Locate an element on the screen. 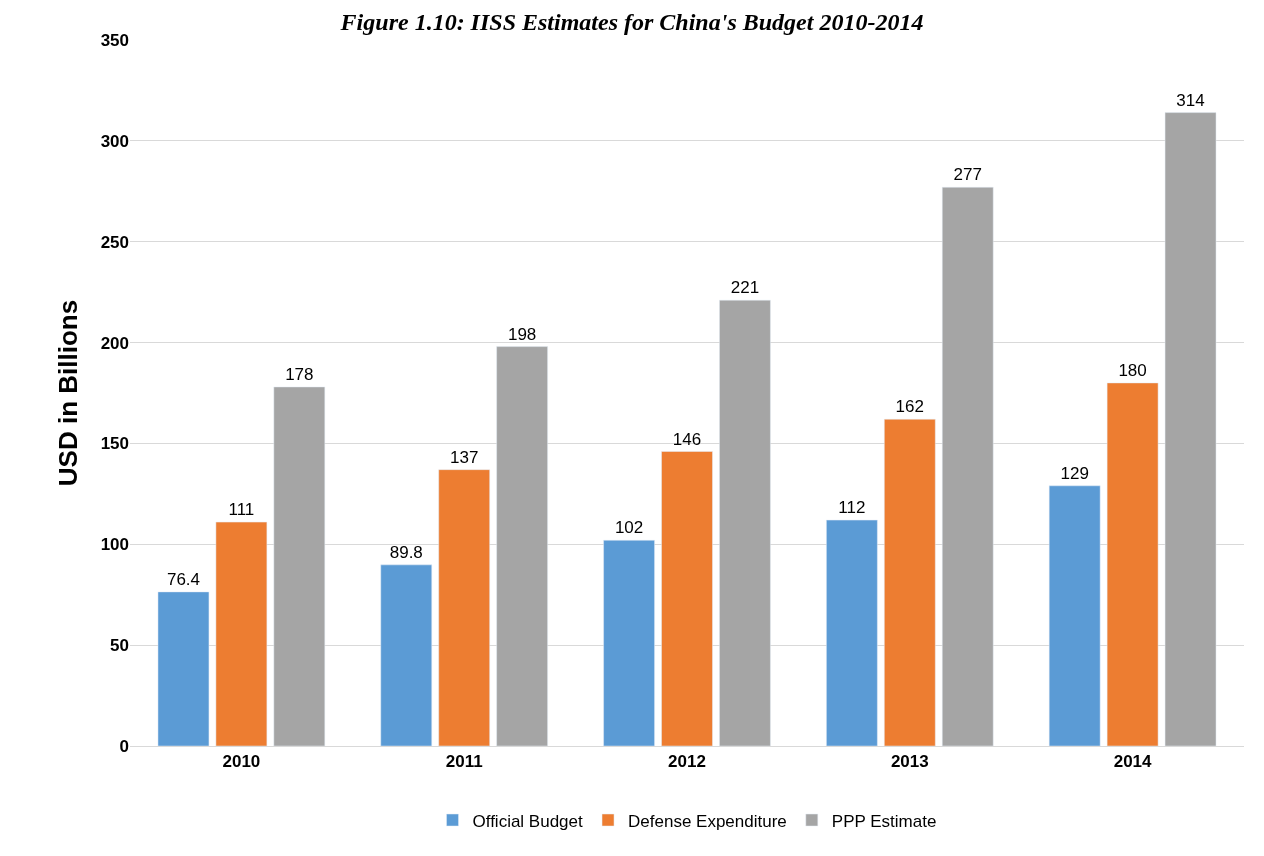 This screenshot has width=1264, height=856. chart-title: Figure 1.10: IISS Estimates for China's Budget 2010-2014 is located at coordinates (631, 21).